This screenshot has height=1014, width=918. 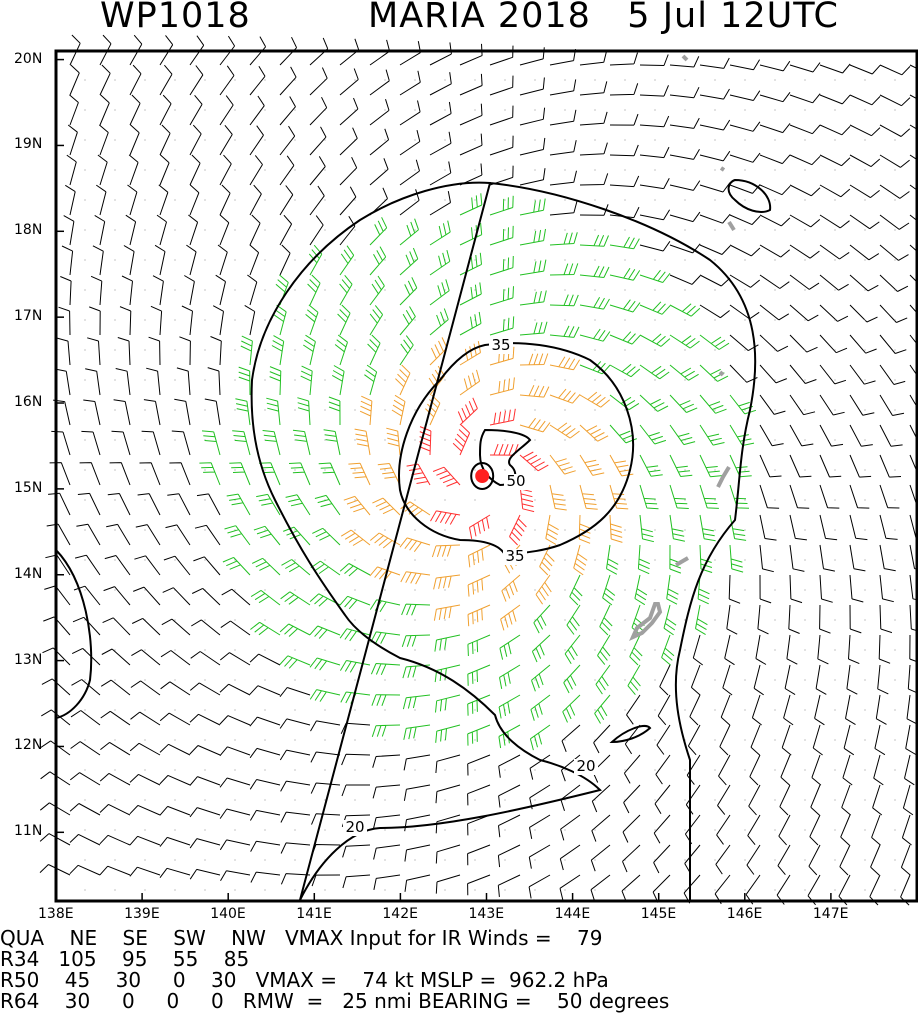 What do you see at coordinates (515, 557) in the screenshot?
I see `contour-label-bg` at bounding box center [515, 557].